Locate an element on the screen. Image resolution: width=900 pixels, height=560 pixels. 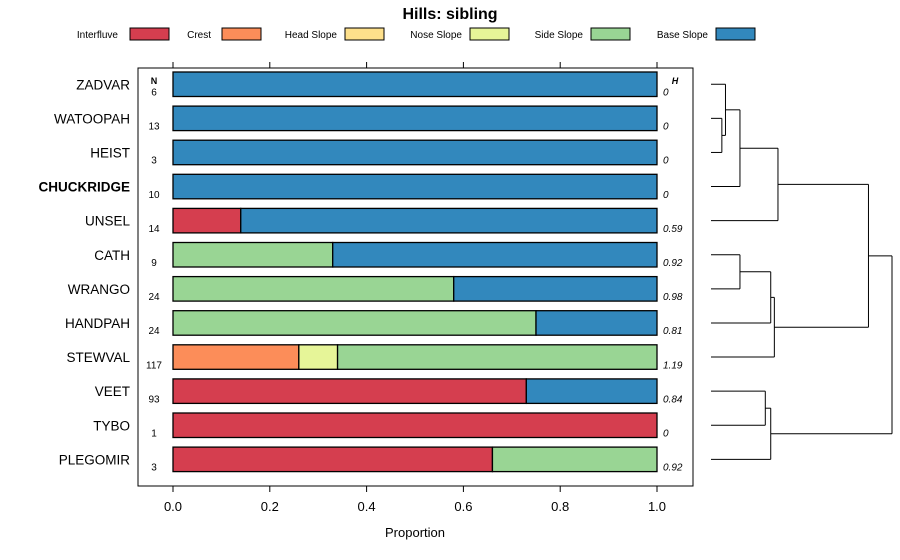
chart-title: Hills: sibling is located at coordinates (449, 14).